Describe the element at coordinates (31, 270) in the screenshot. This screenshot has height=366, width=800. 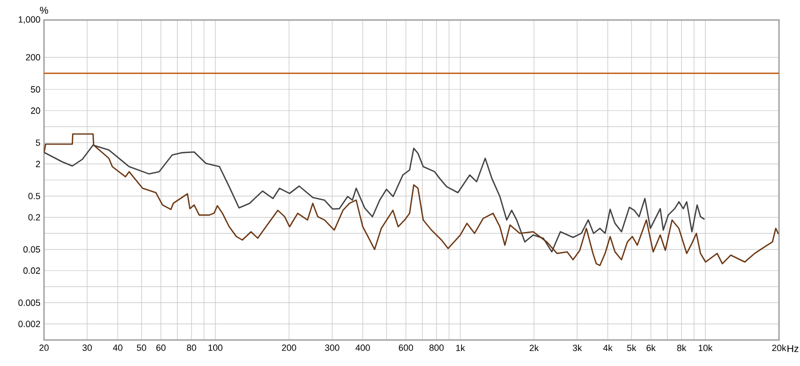
I see `y-tick-label: 0.02` at that location.